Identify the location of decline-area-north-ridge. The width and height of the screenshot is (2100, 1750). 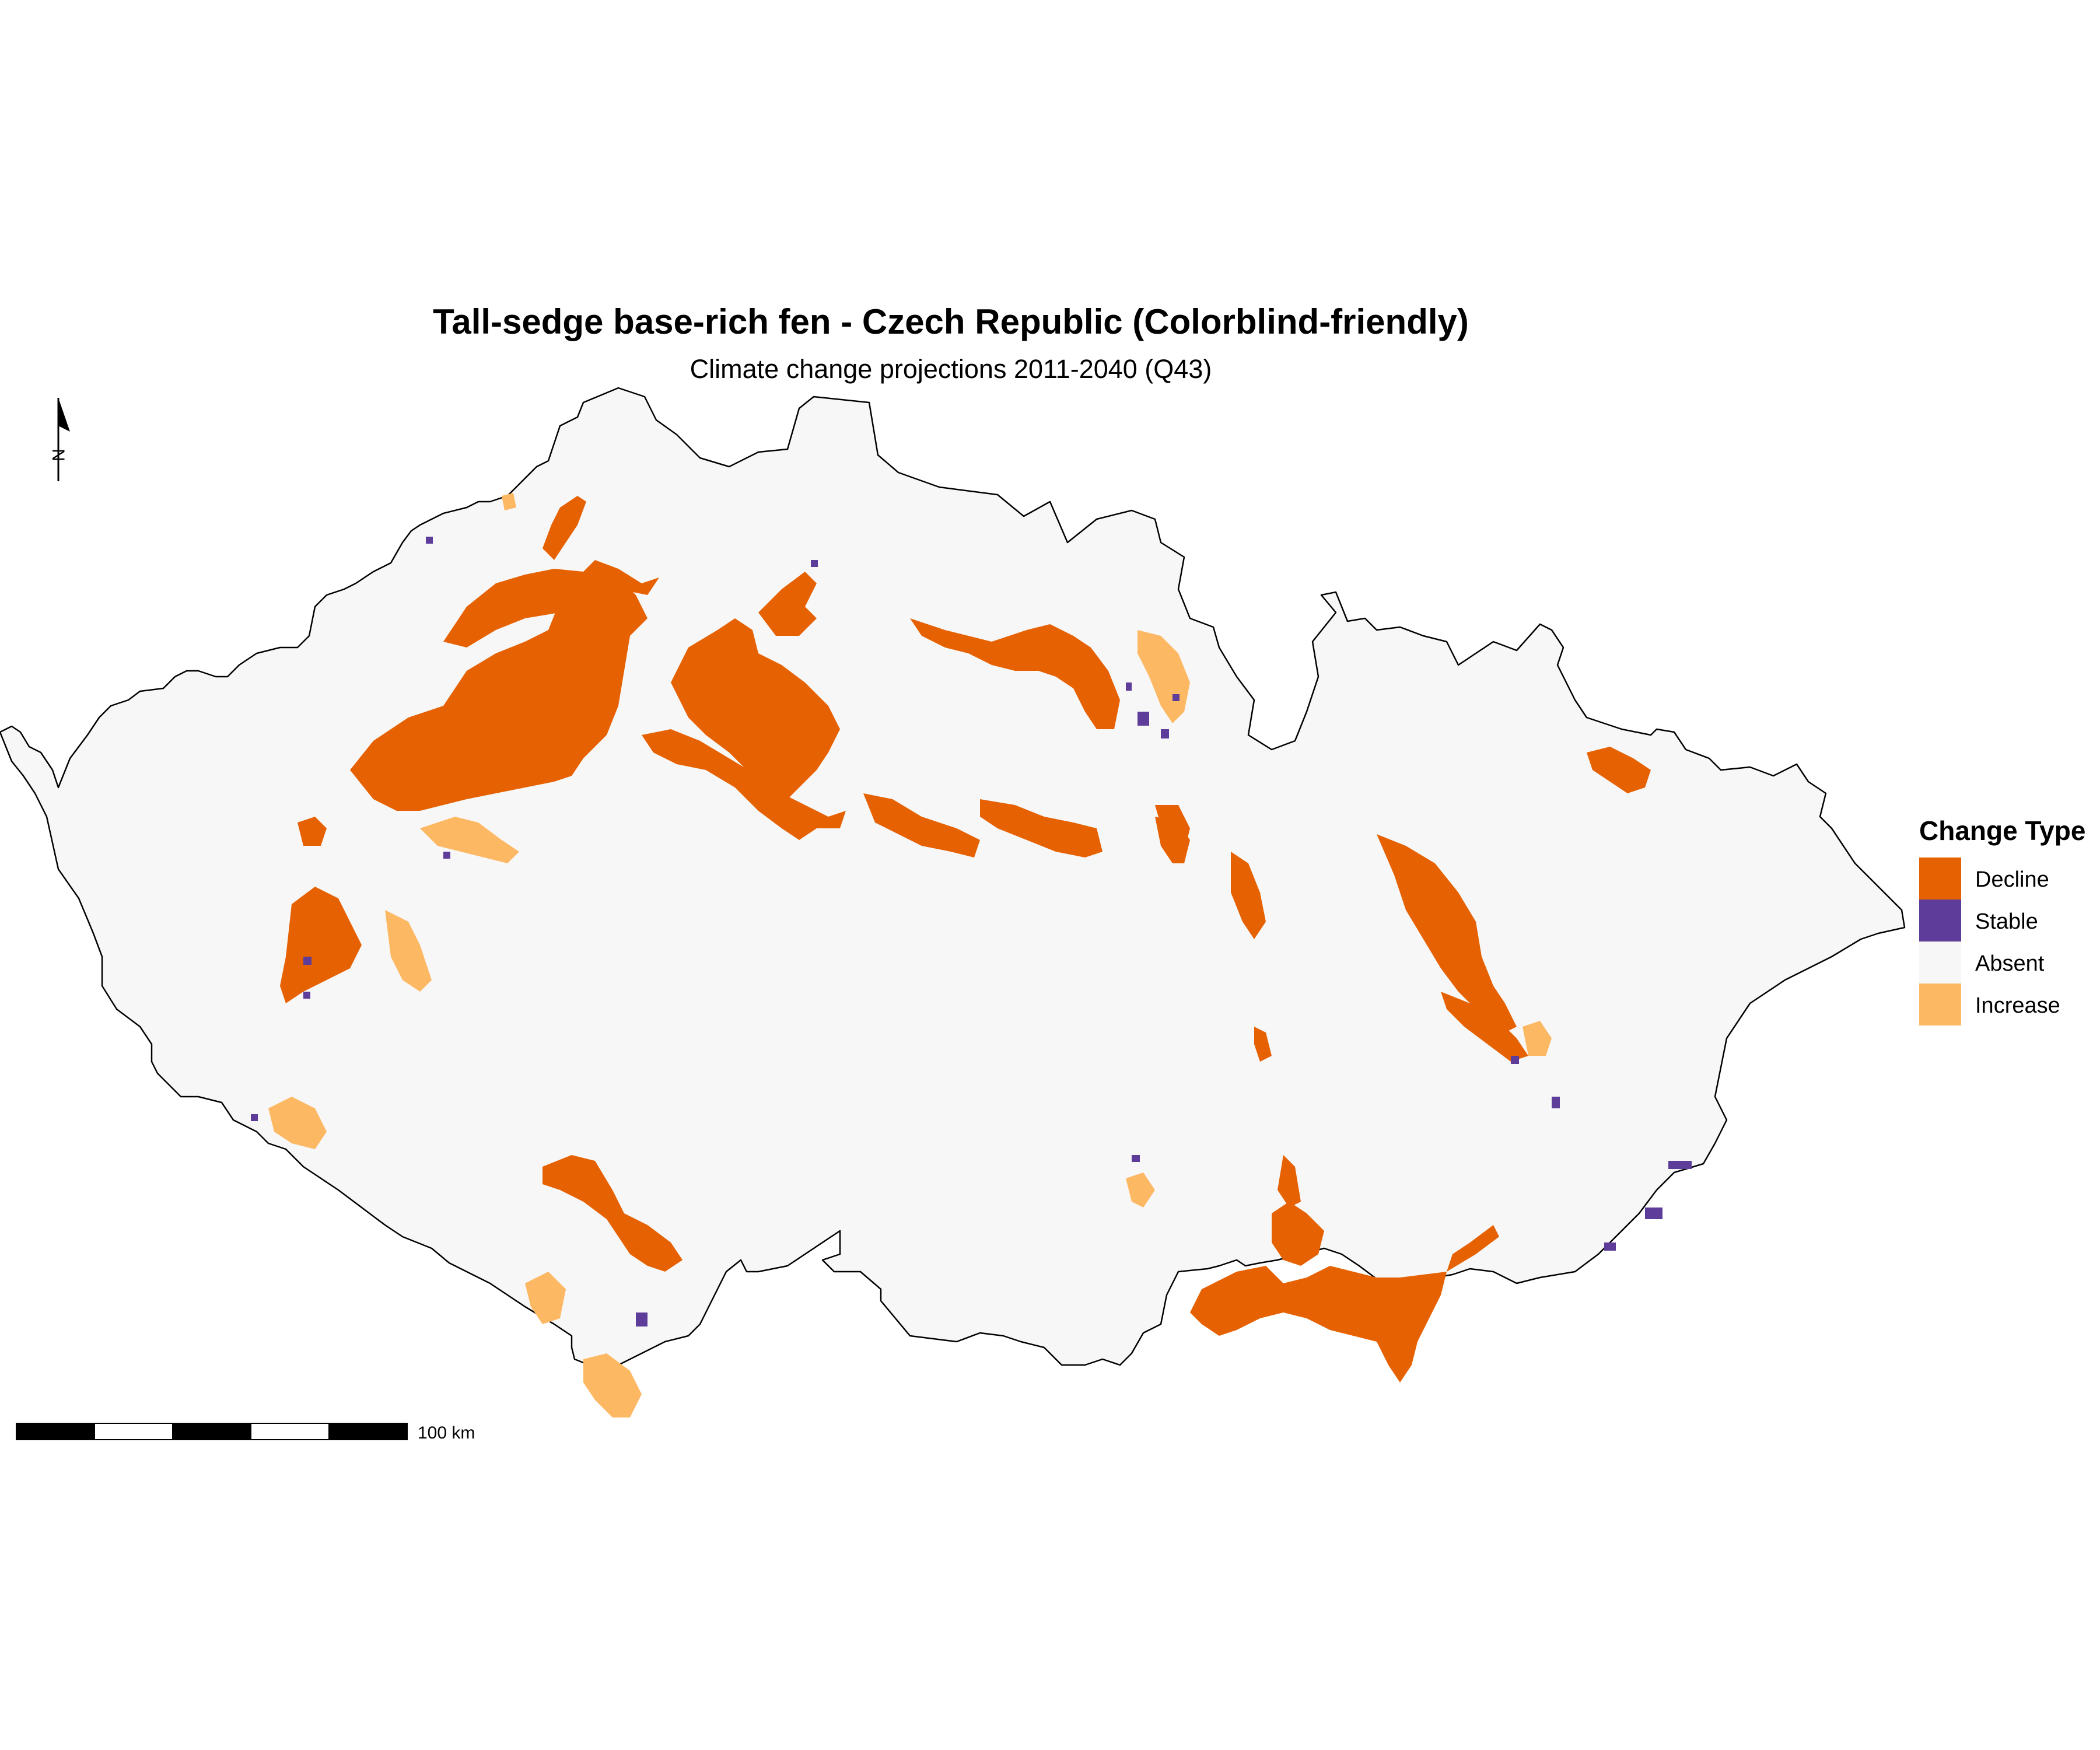
(551, 604).